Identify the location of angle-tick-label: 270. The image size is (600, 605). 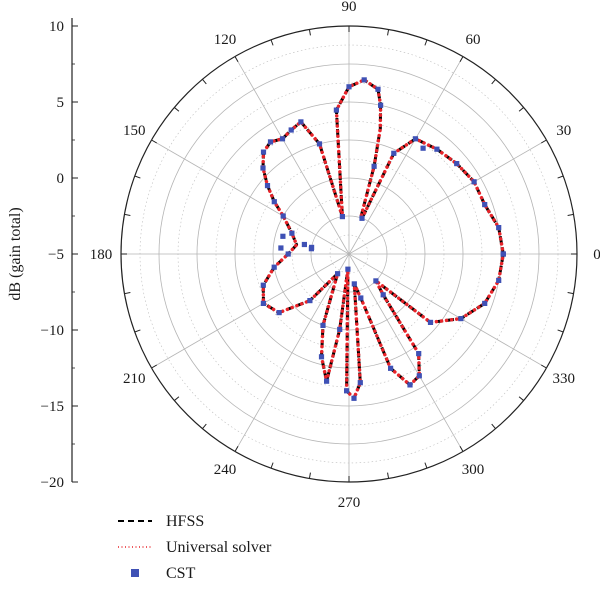
(349, 503).